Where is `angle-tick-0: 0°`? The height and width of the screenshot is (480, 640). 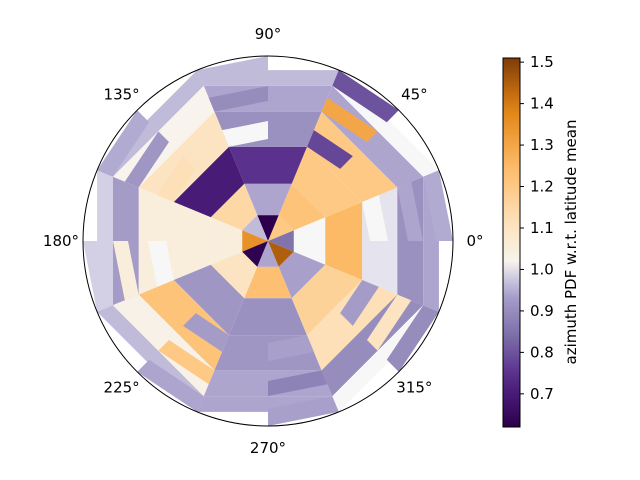
angle-tick-0: 0° is located at coordinates (474, 241).